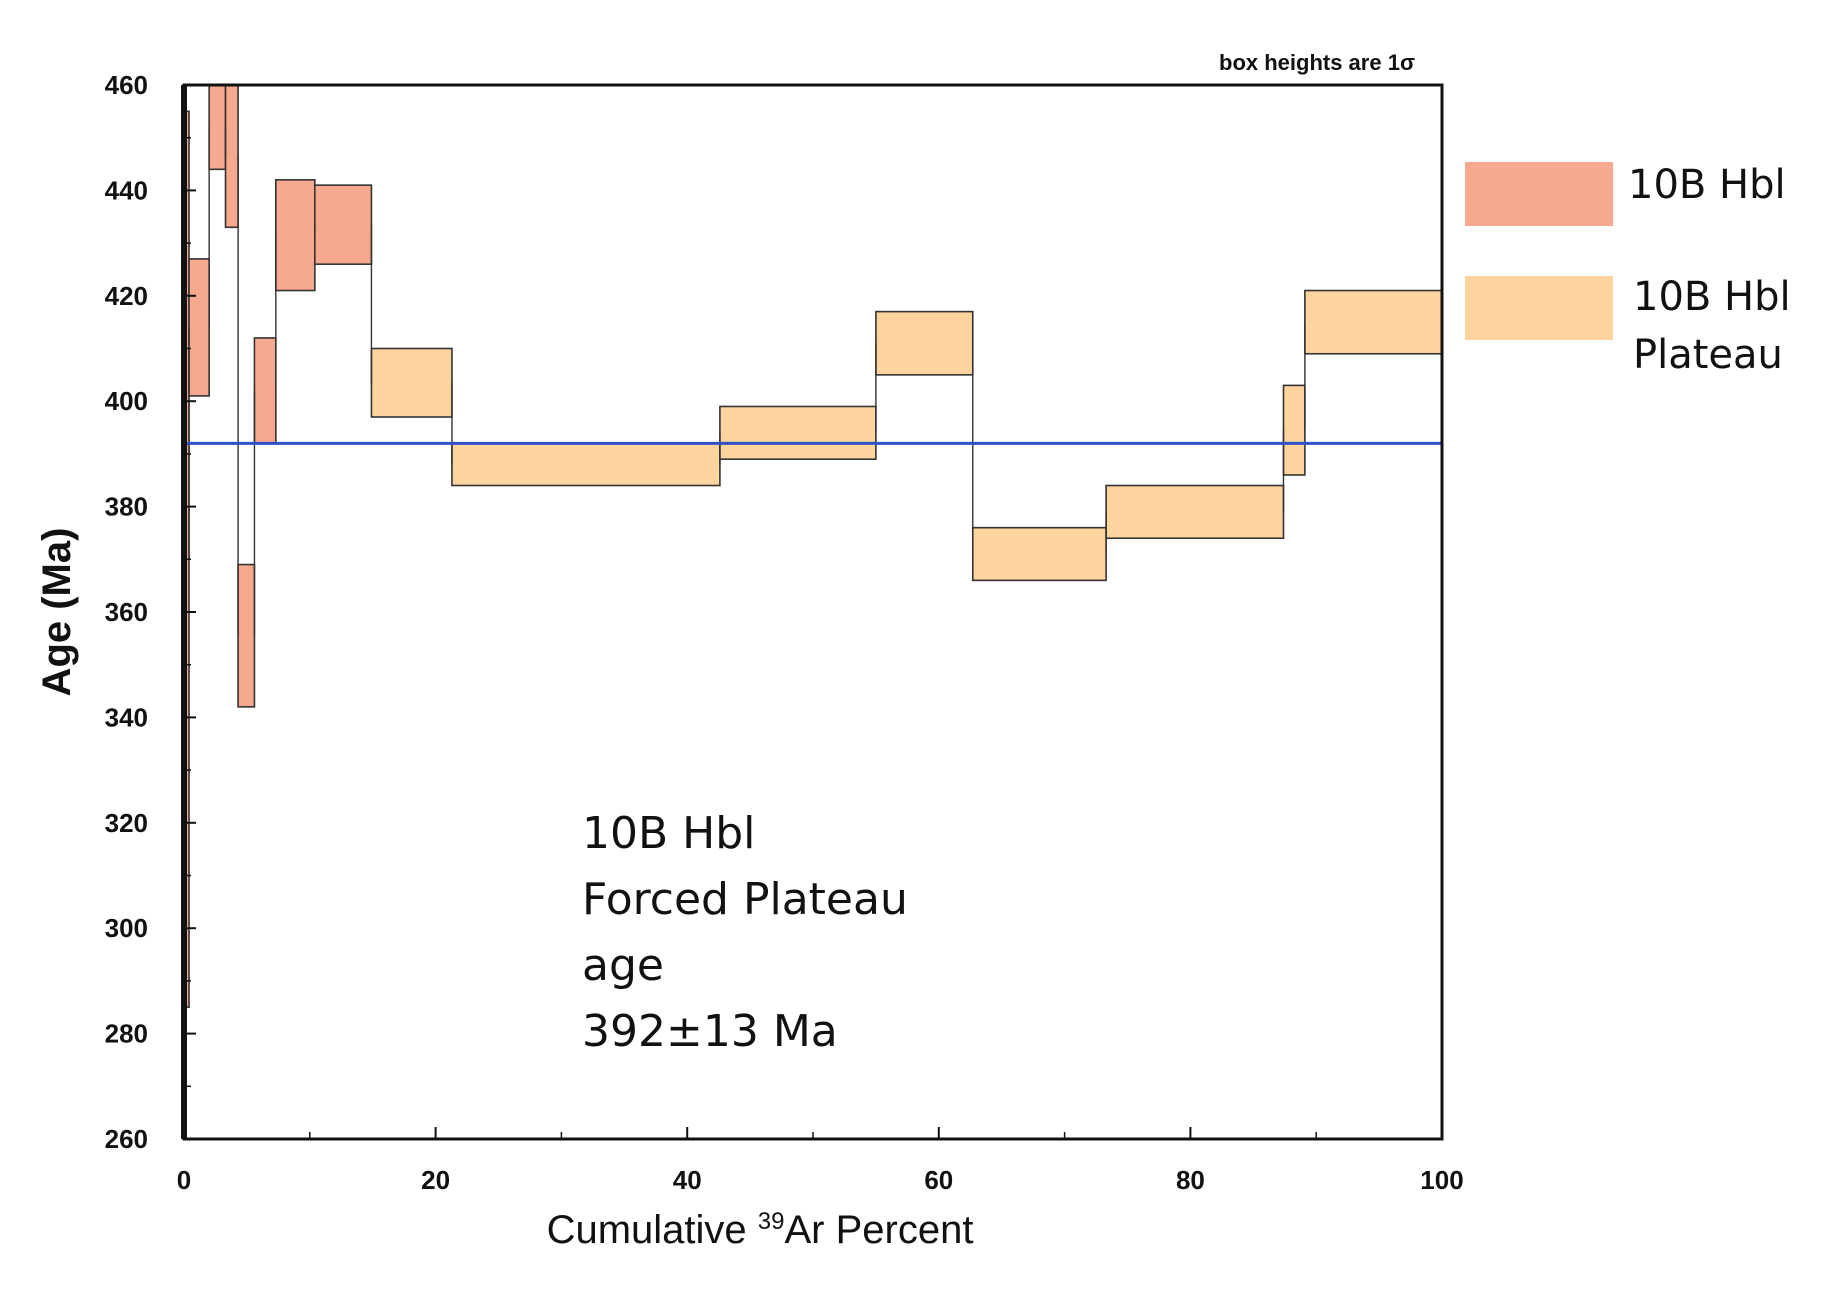 The width and height of the screenshot is (1824, 1308). Describe the element at coordinates (126, 190) in the screenshot. I see `y-tick-label: 440` at that location.